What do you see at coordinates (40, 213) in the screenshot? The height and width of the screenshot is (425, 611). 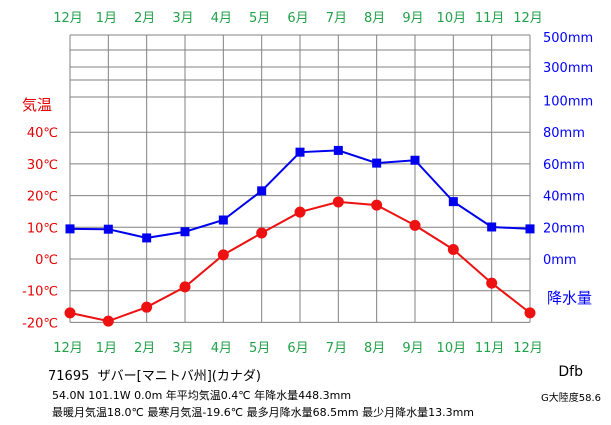 I see `temperature-axis: 気温 40℃ 30℃ 20℃ 10℃ 0℃ -10℃ -20℃` at bounding box center [40, 213].